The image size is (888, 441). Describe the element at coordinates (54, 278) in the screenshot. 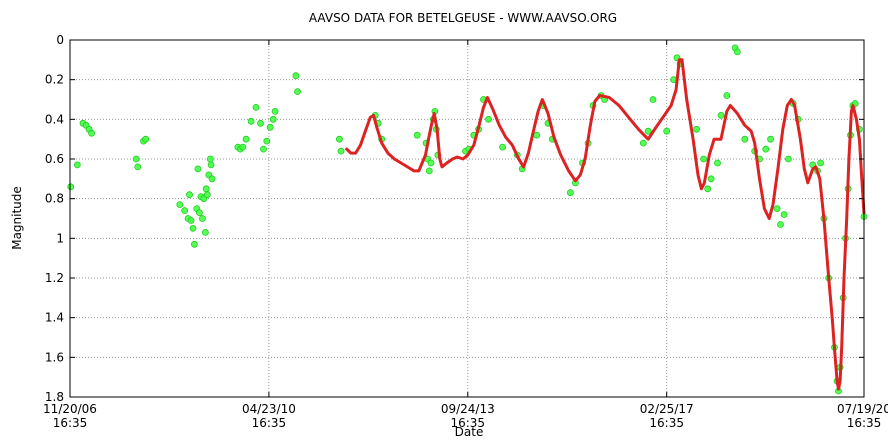

I see `y-tick-label: 1.2` at that location.